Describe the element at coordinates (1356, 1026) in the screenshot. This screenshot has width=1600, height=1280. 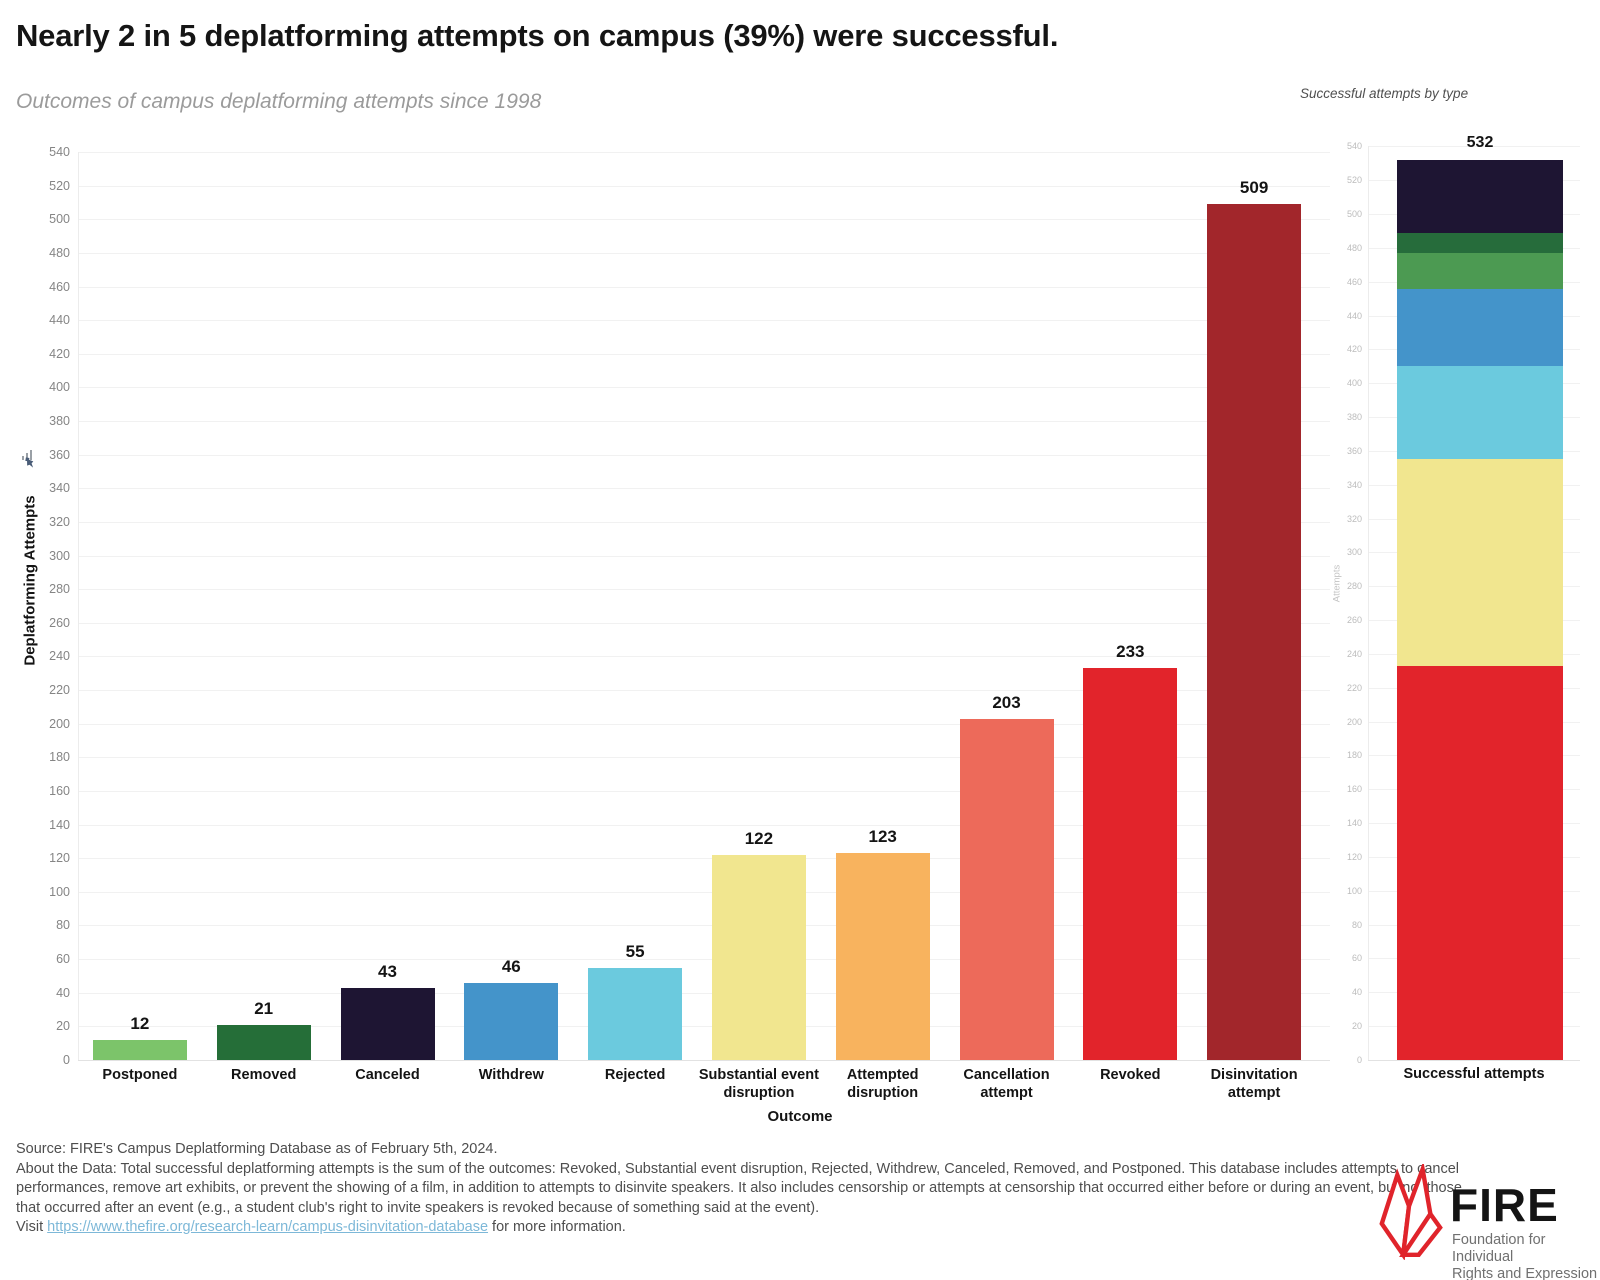
I see `mini-y-tick-label-20: 20` at that location.